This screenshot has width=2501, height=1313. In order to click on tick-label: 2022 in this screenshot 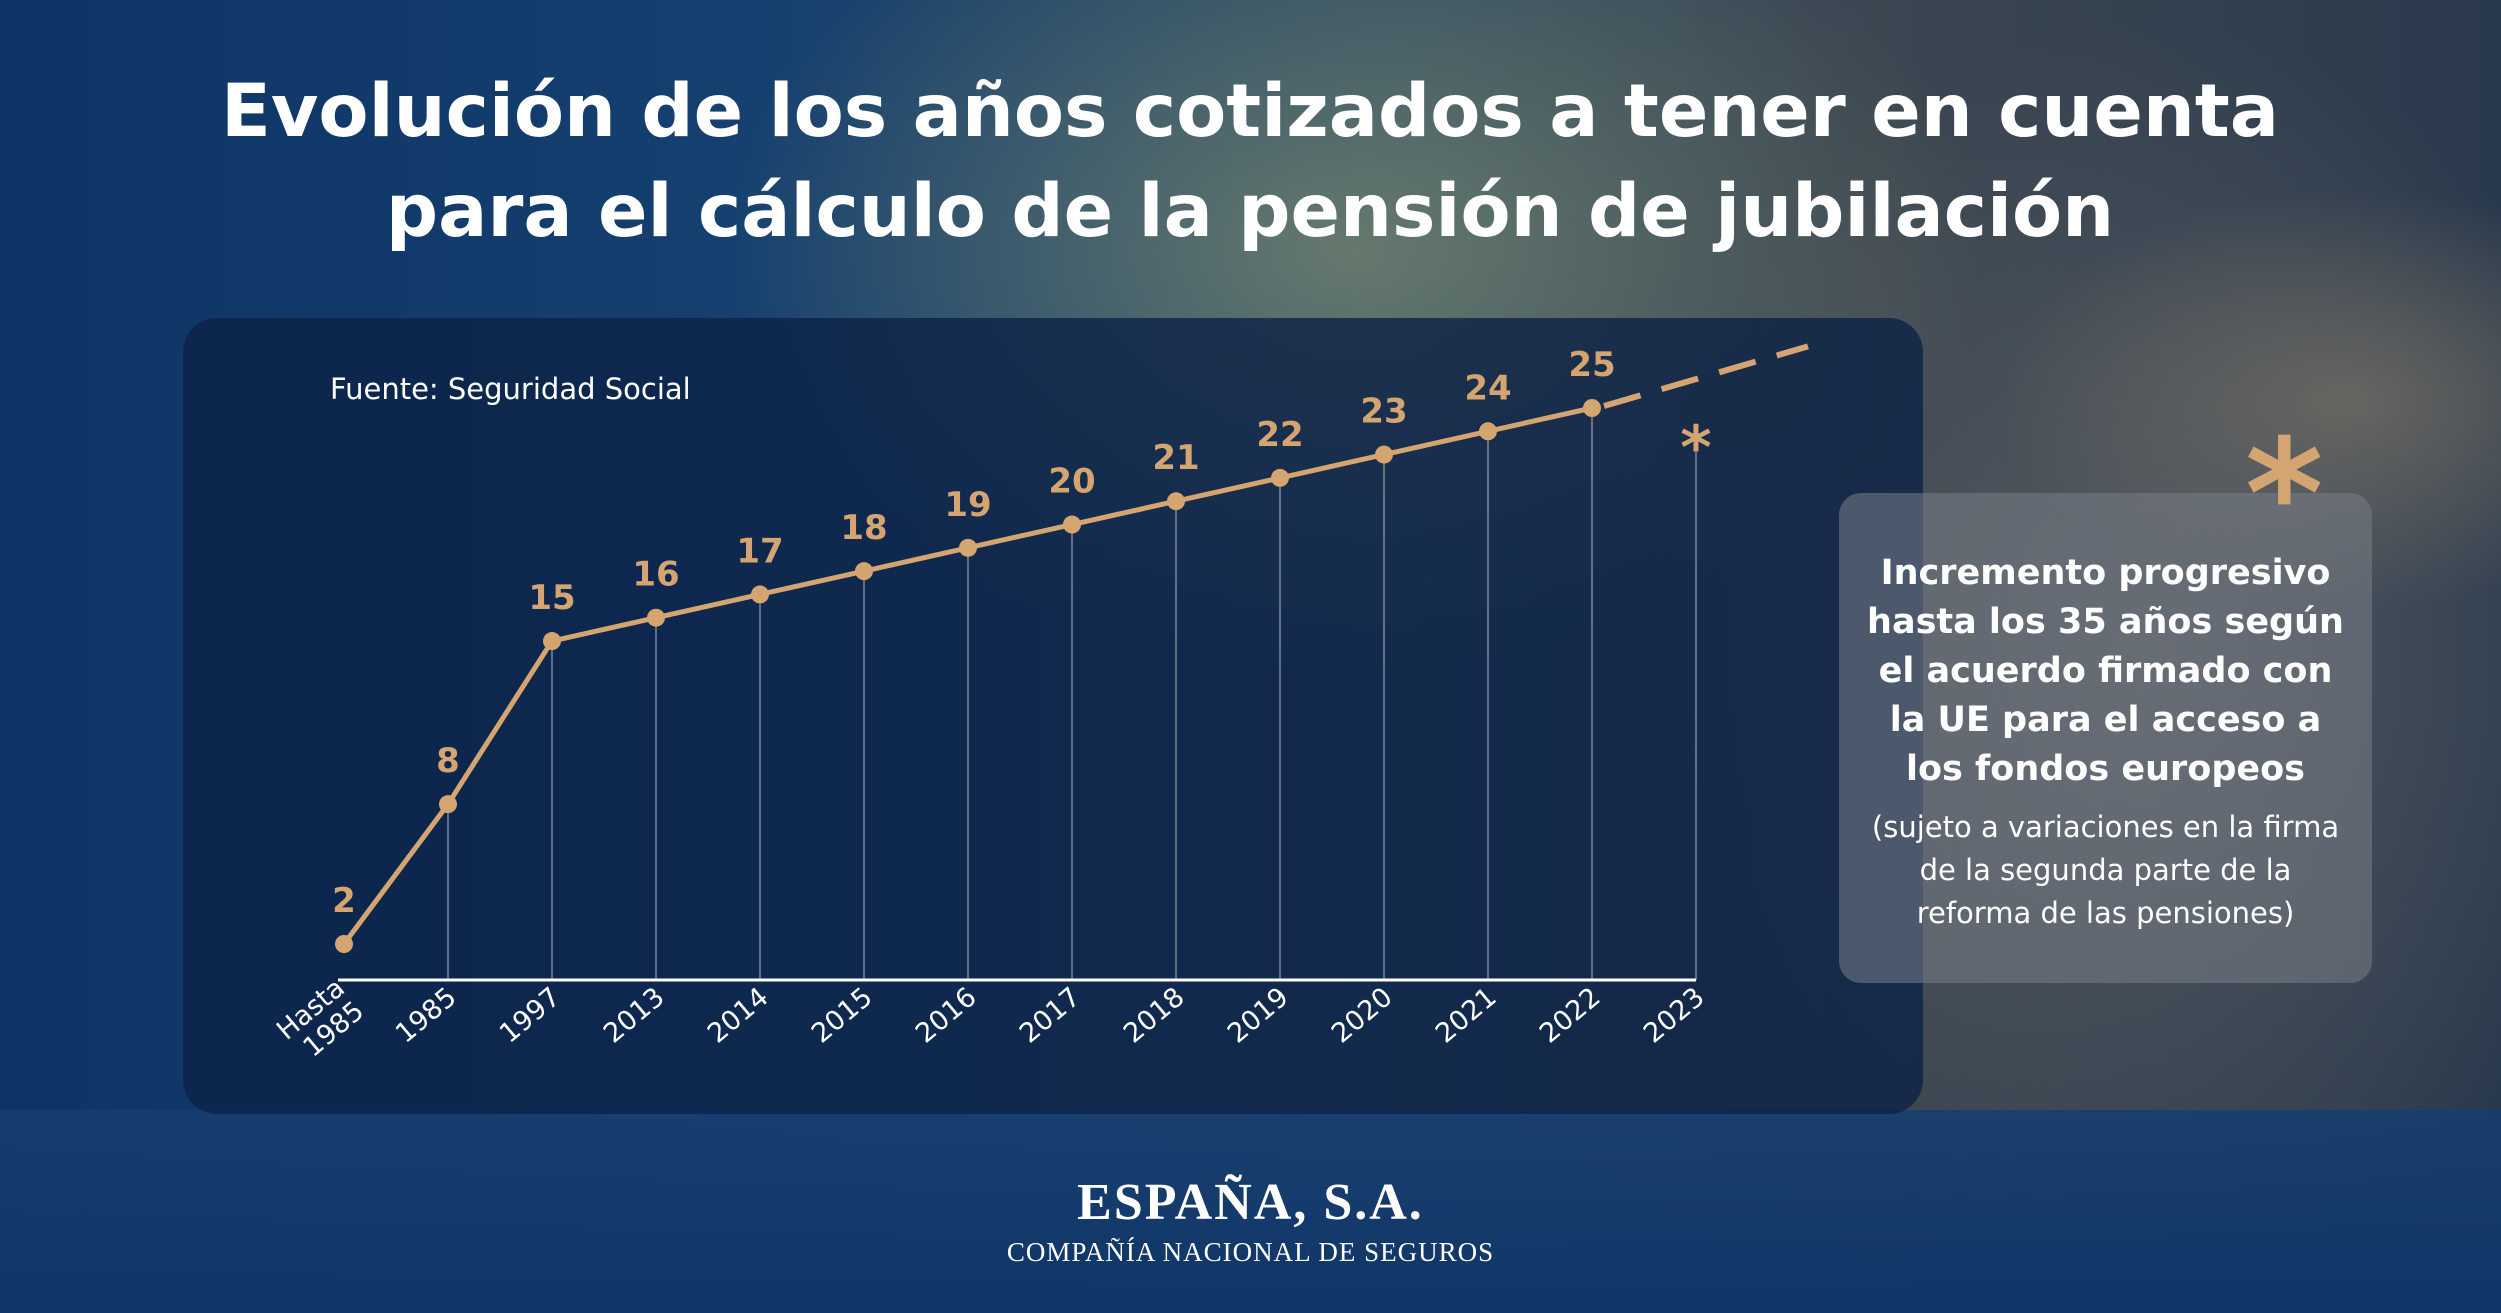, I will do `click(1570, 1016)`.